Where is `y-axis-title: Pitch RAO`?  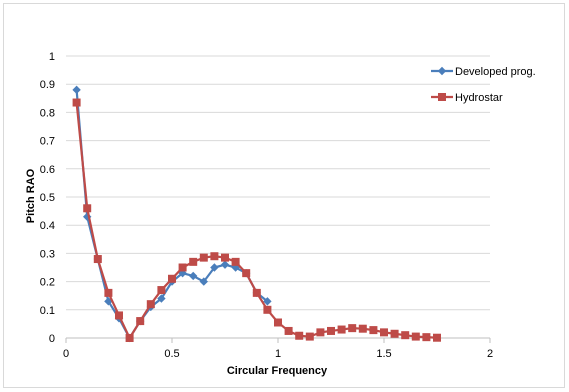
y-axis-title: Pitch RAO is located at coordinates (31, 195).